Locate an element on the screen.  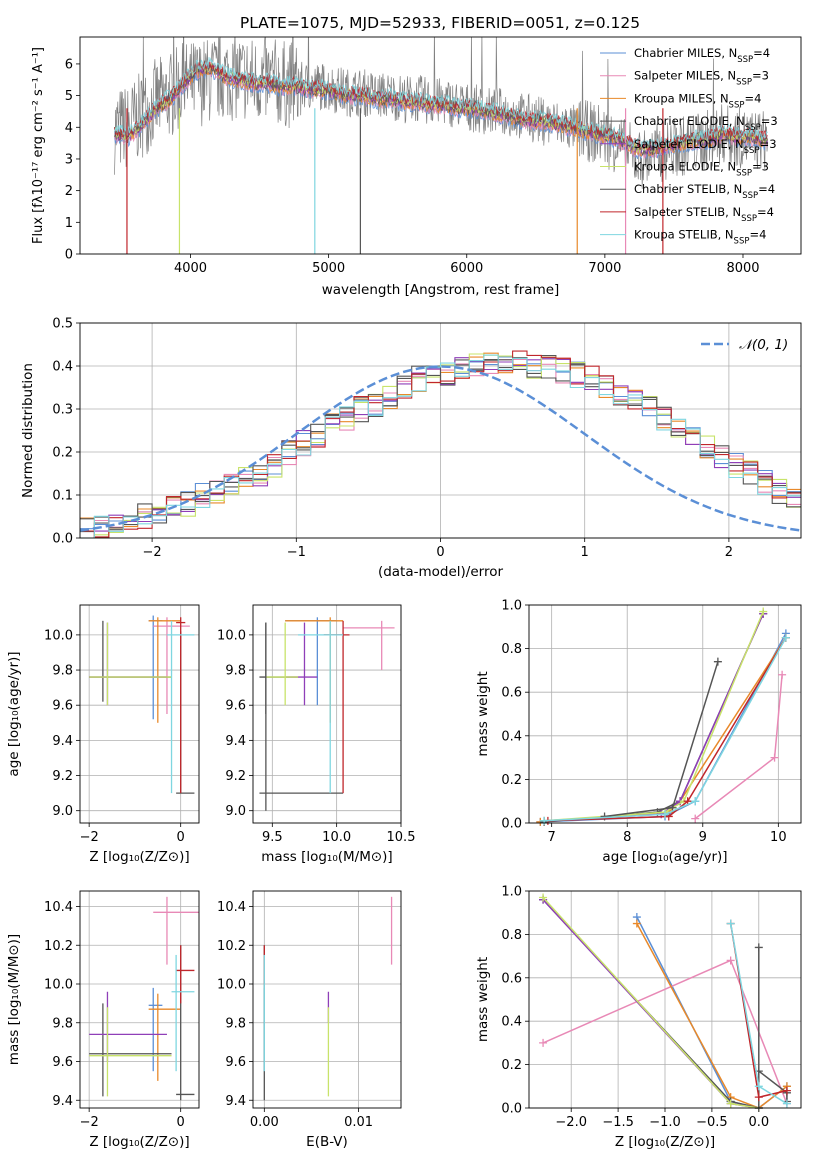
x-tick-label: 7 is located at coordinates (552, 837).